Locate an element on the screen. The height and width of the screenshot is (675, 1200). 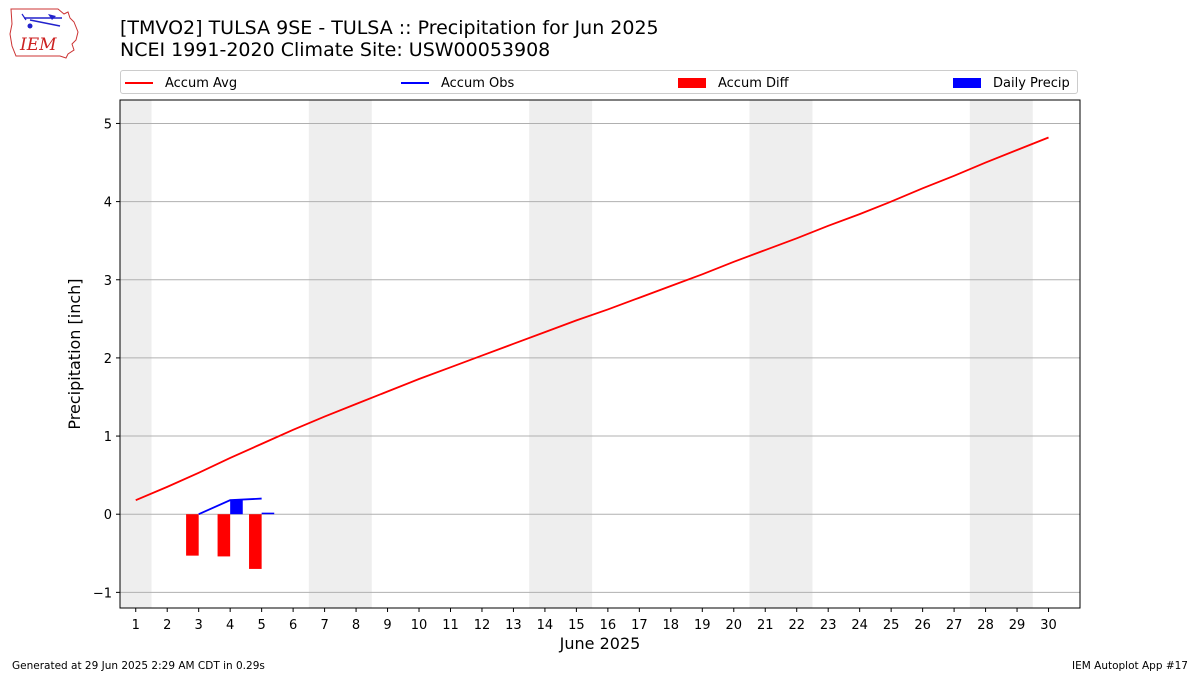
x-tick-label: 14 is located at coordinates (545, 625).